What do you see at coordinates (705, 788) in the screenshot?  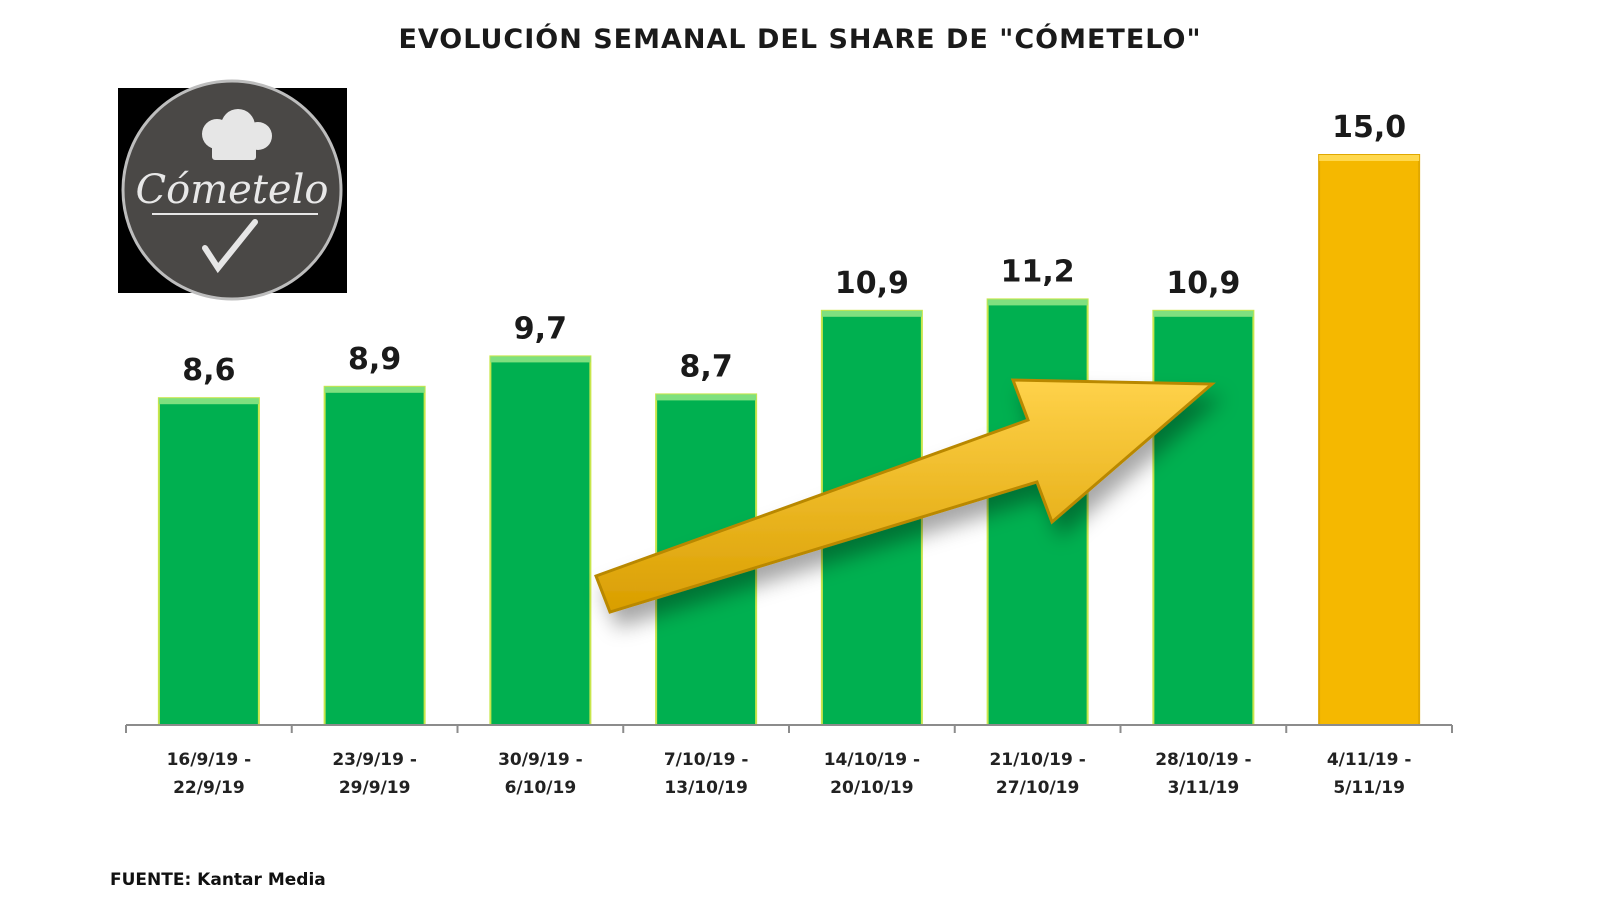 I see `x-tick-label-4: 13/10/19` at bounding box center [705, 788].